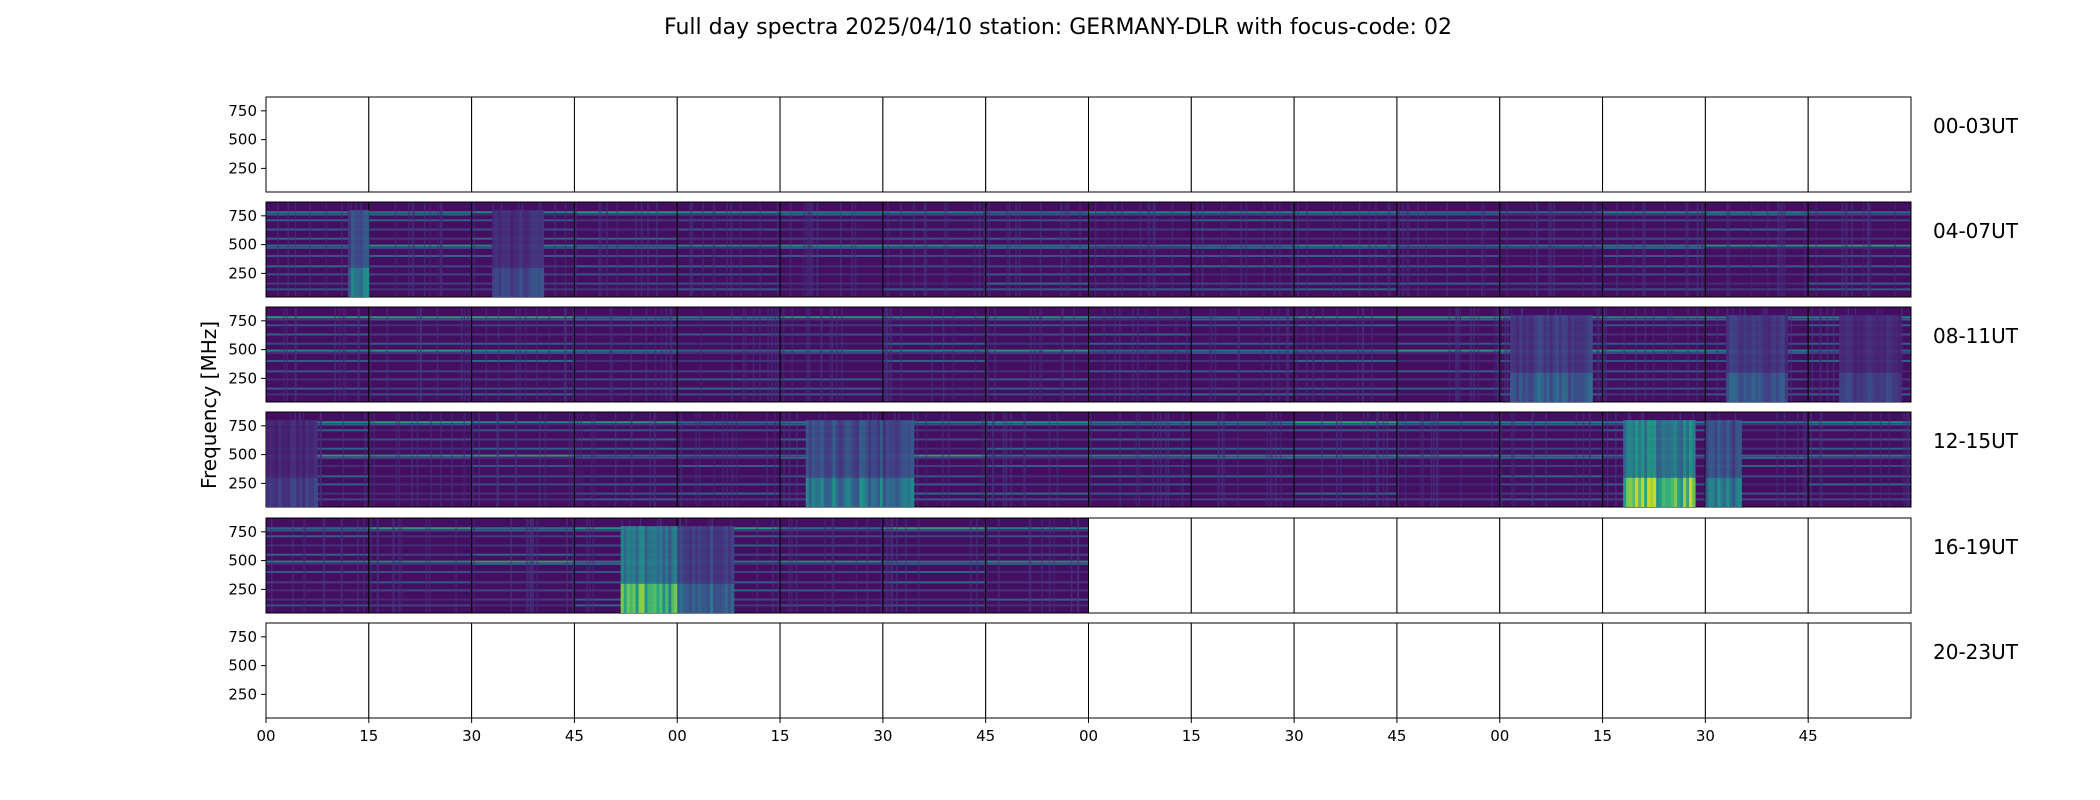  I want to click on y-axis-label: Frequency [MHz], so click(209, 405).